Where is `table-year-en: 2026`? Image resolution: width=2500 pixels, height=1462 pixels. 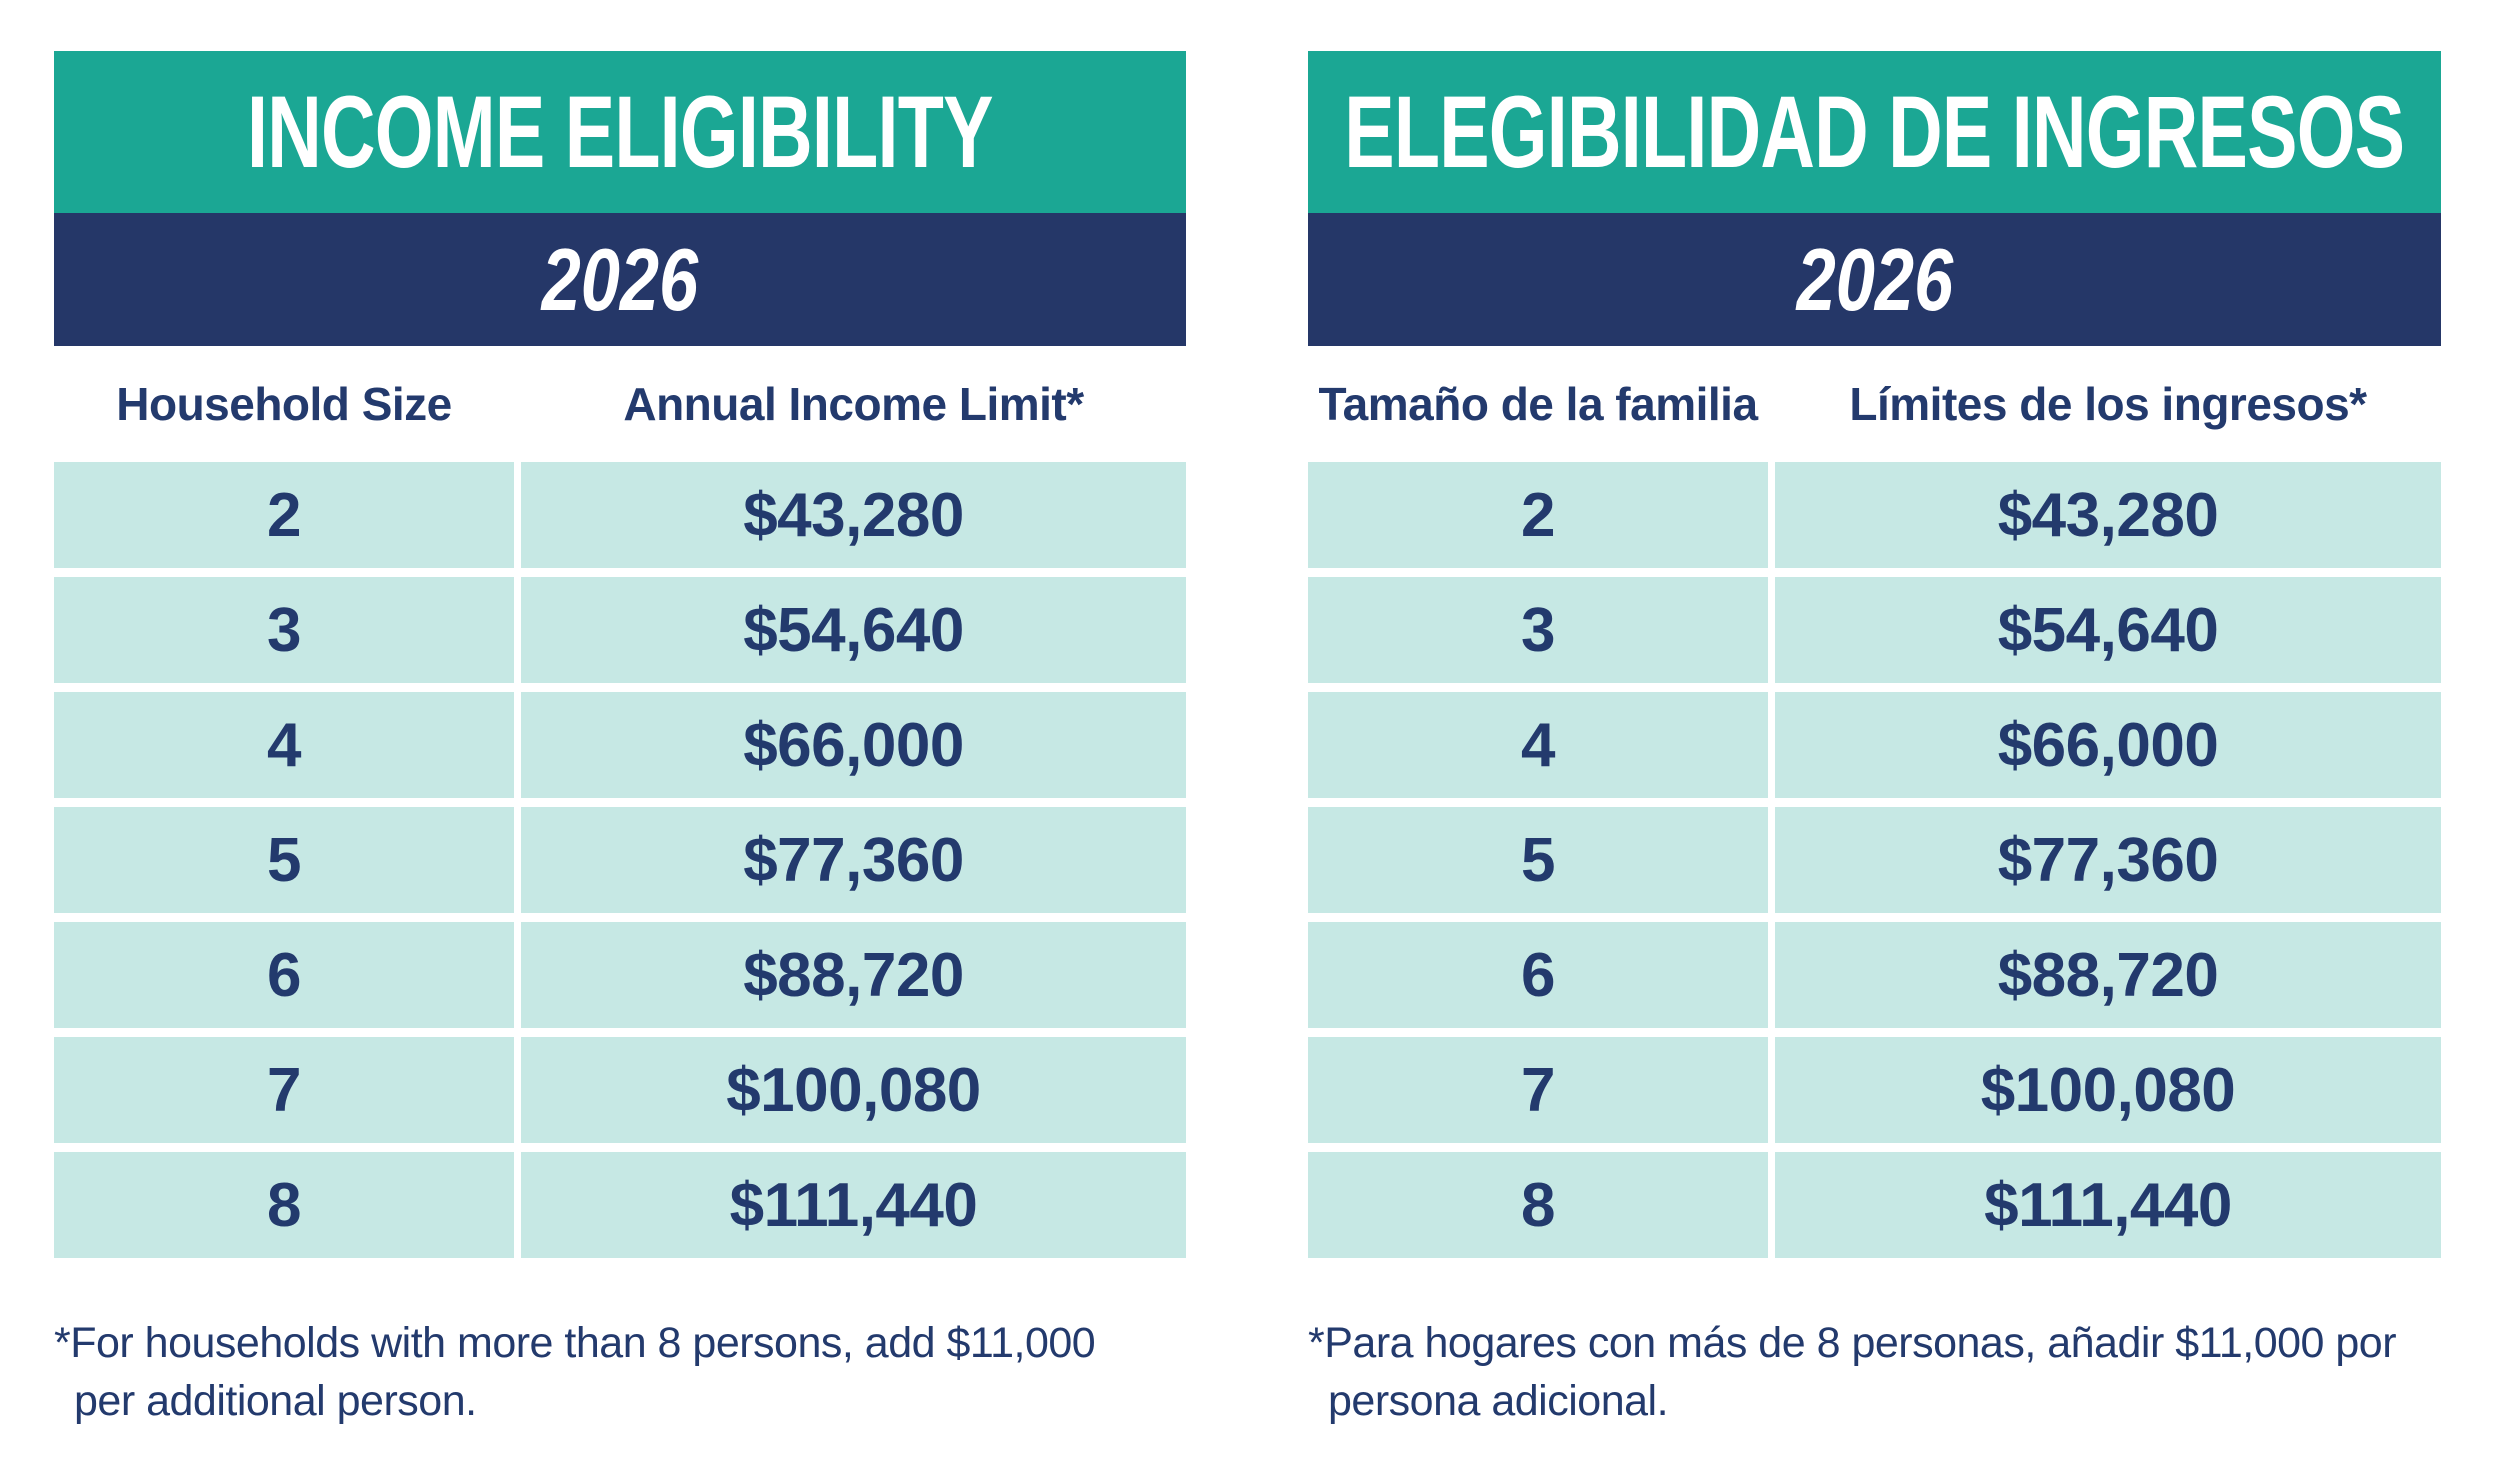 table-year-en: 2026 is located at coordinates (620, 279).